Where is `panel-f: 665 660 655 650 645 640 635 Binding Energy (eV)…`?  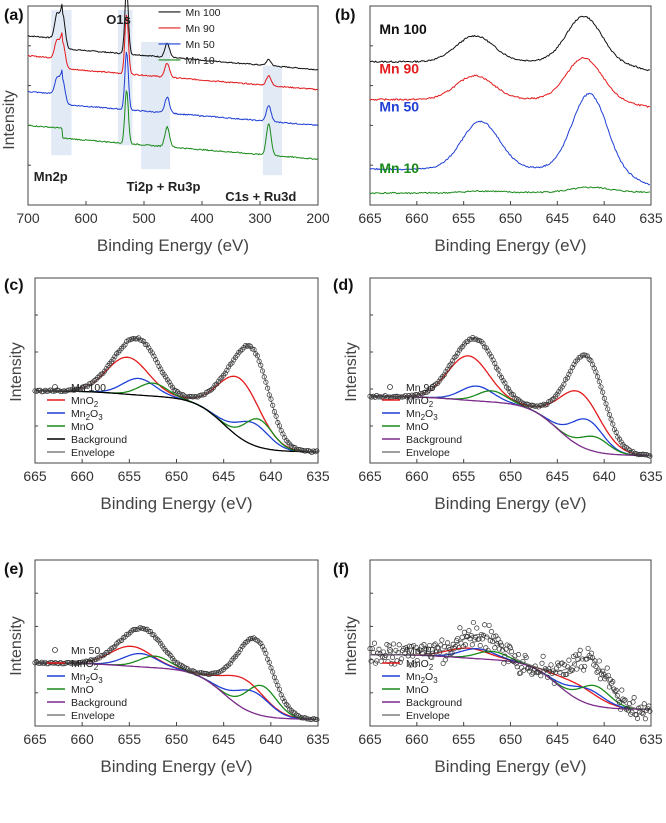
panel-f: 665 660 655 650 645 640 635 Binding Energy (eV)… is located at coordinates (498, 667).